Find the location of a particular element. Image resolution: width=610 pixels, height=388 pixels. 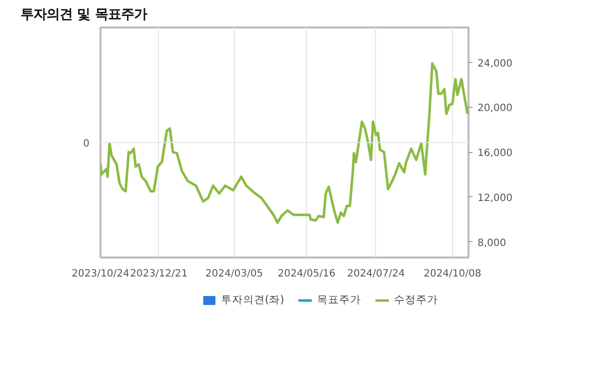

chart-title: 투자의견 및 목표주가 is located at coordinates (83, 15).